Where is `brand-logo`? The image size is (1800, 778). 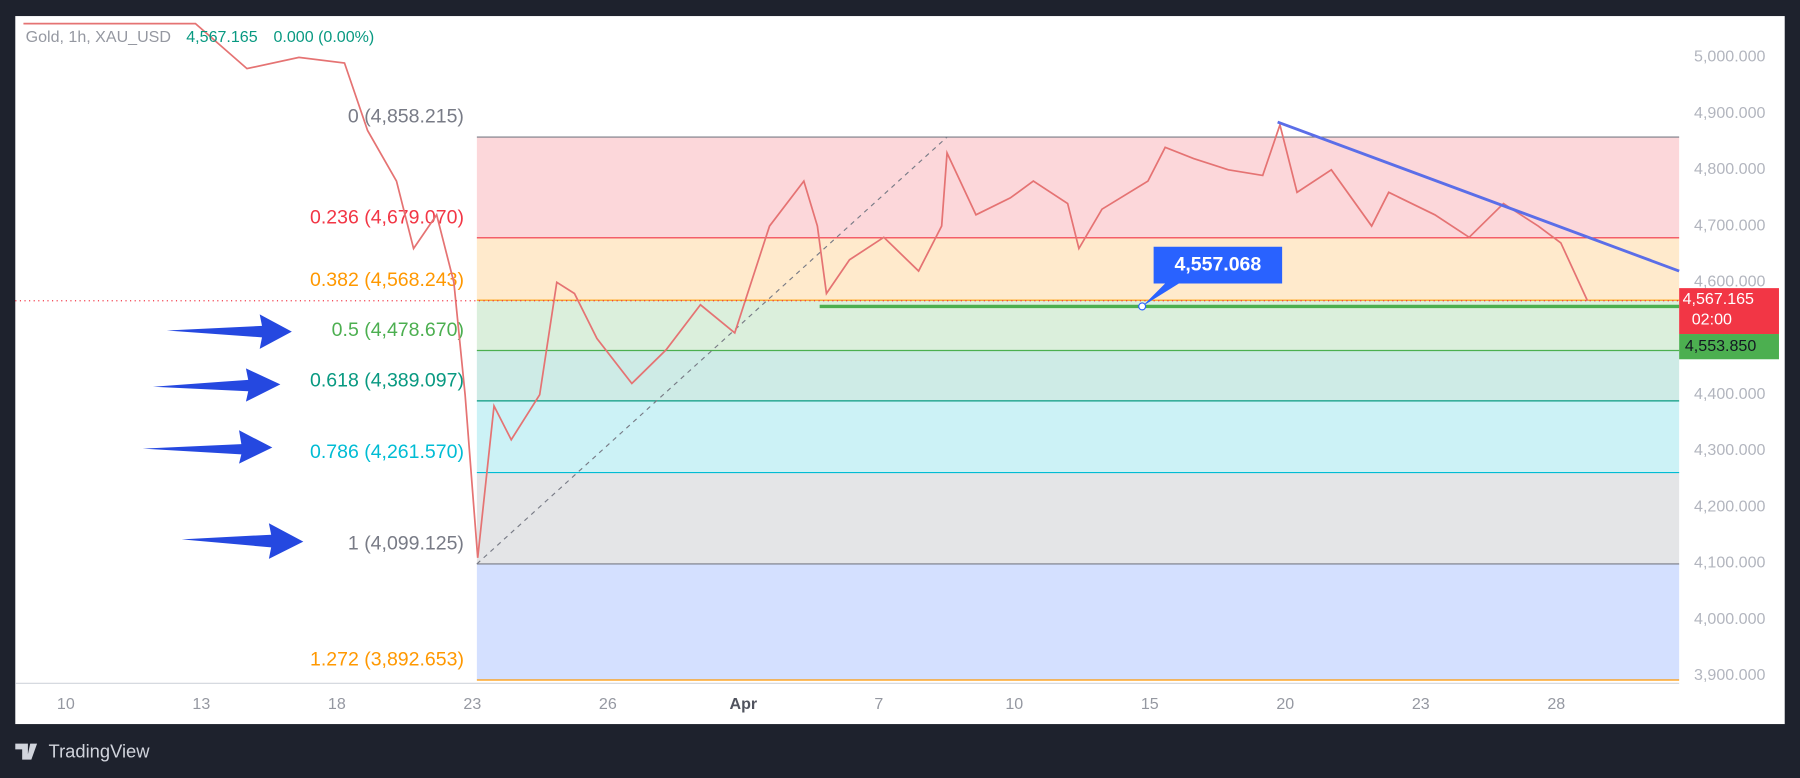 brand-logo is located at coordinates (26, 751).